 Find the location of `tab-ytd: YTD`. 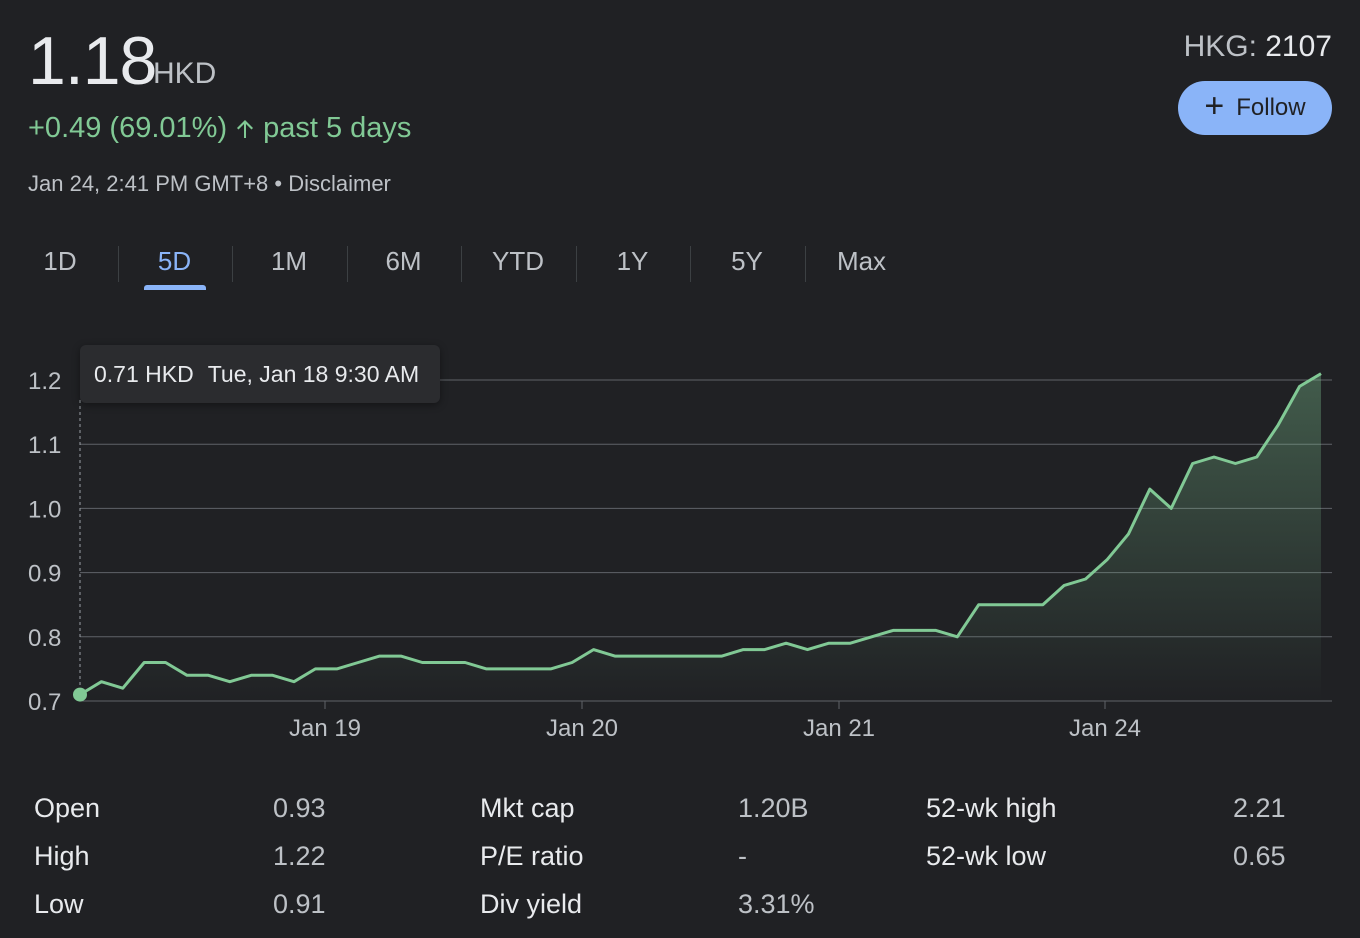

tab-ytd: YTD is located at coordinates (518, 261).